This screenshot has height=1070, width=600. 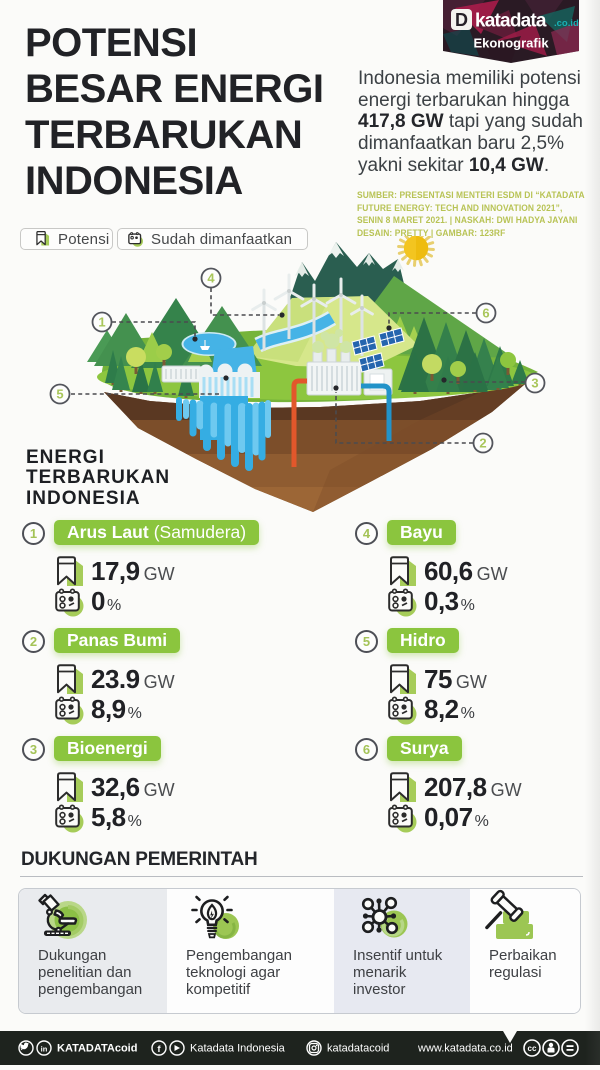 What do you see at coordinates (482, 443) in the screenshot?
I see `svg-text: 2` at bounding box center [482, 443].